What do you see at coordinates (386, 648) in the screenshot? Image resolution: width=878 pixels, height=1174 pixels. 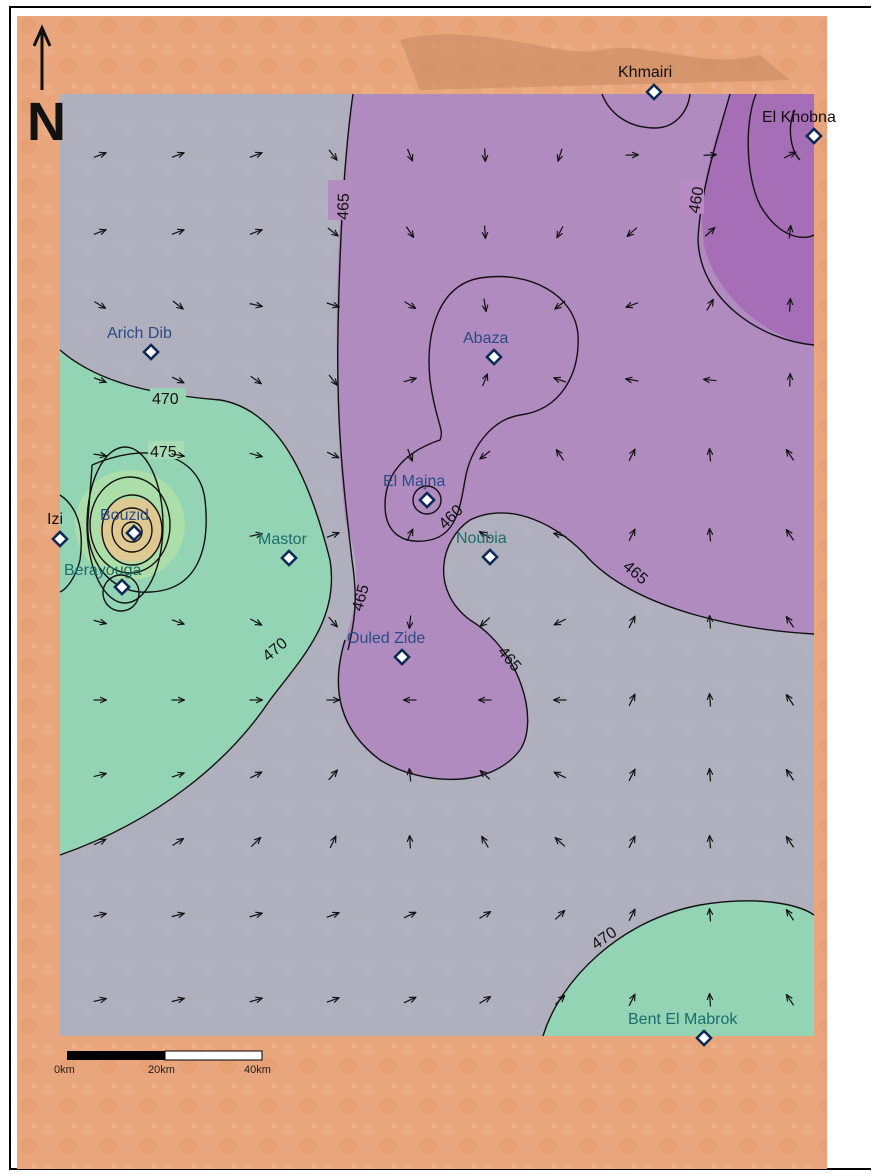 I see `well-ouled-zide: Ouled Zide` at bounding box center [386, 648].